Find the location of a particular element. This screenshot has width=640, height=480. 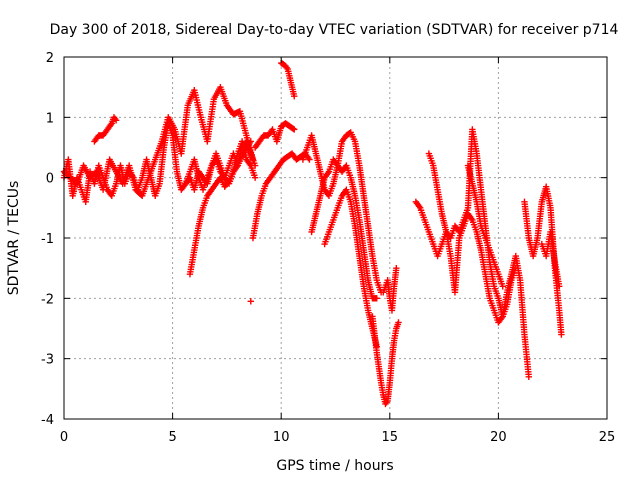

y-tick-label: -2 is located at coordinates (47, 299).